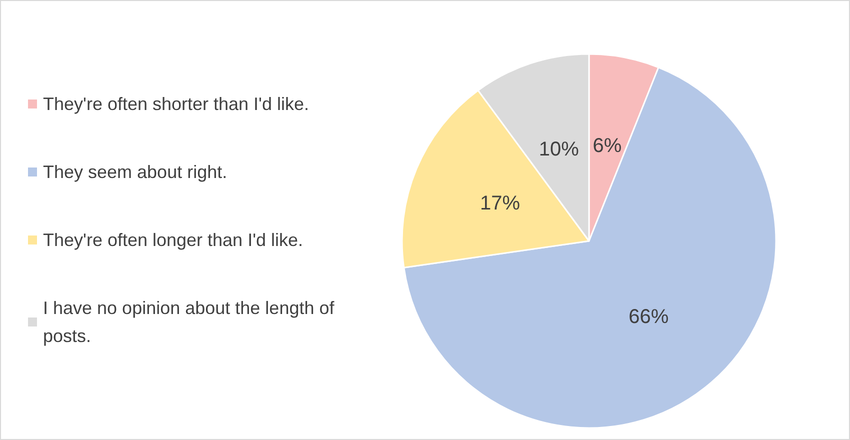 The width and height of the screenshot is (850, 440). Describe the element at coordinates (559, 149) in the screenshot. I see `data-label: 10%` at that location.